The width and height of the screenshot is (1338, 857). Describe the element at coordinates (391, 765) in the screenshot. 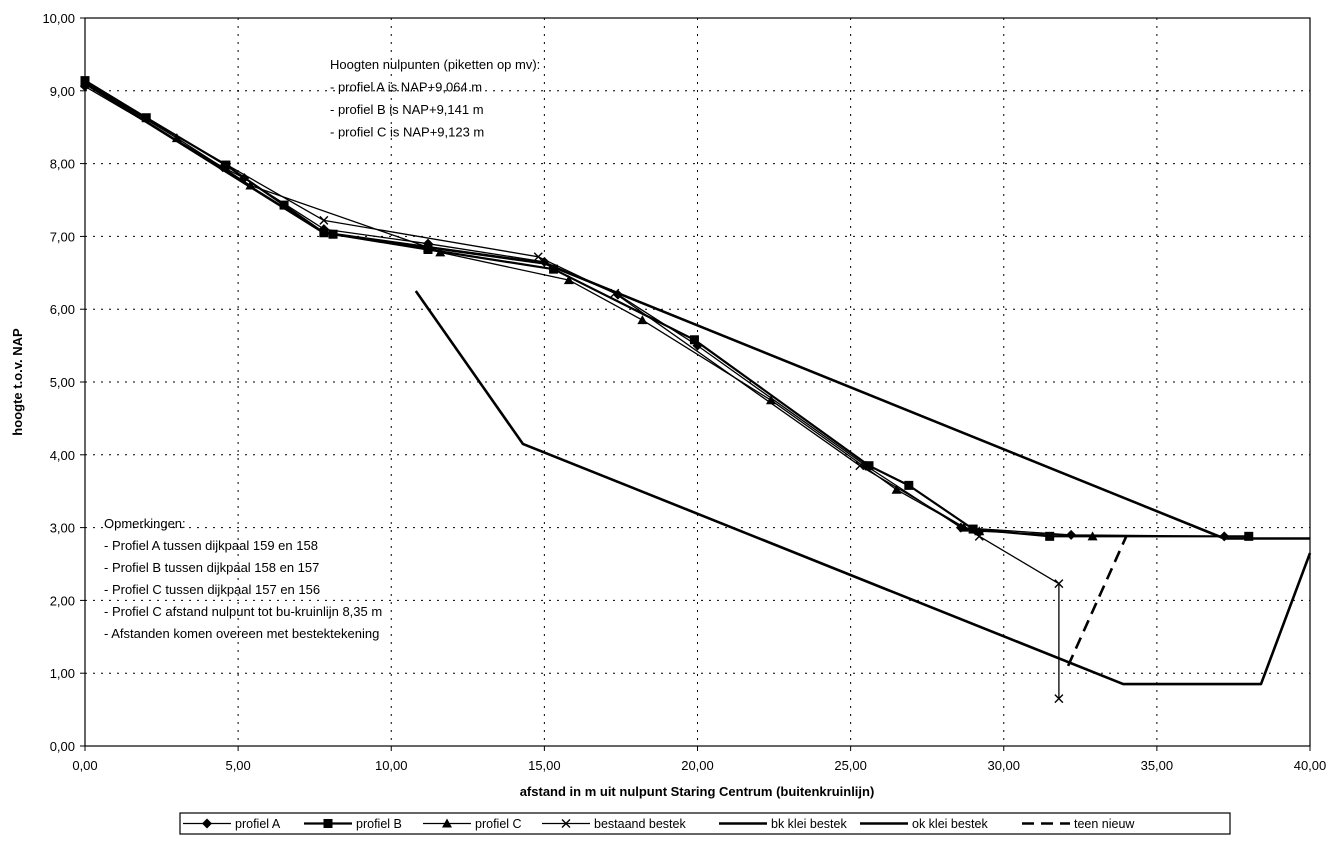

I see `x-tick-label: 10,00` at that location.